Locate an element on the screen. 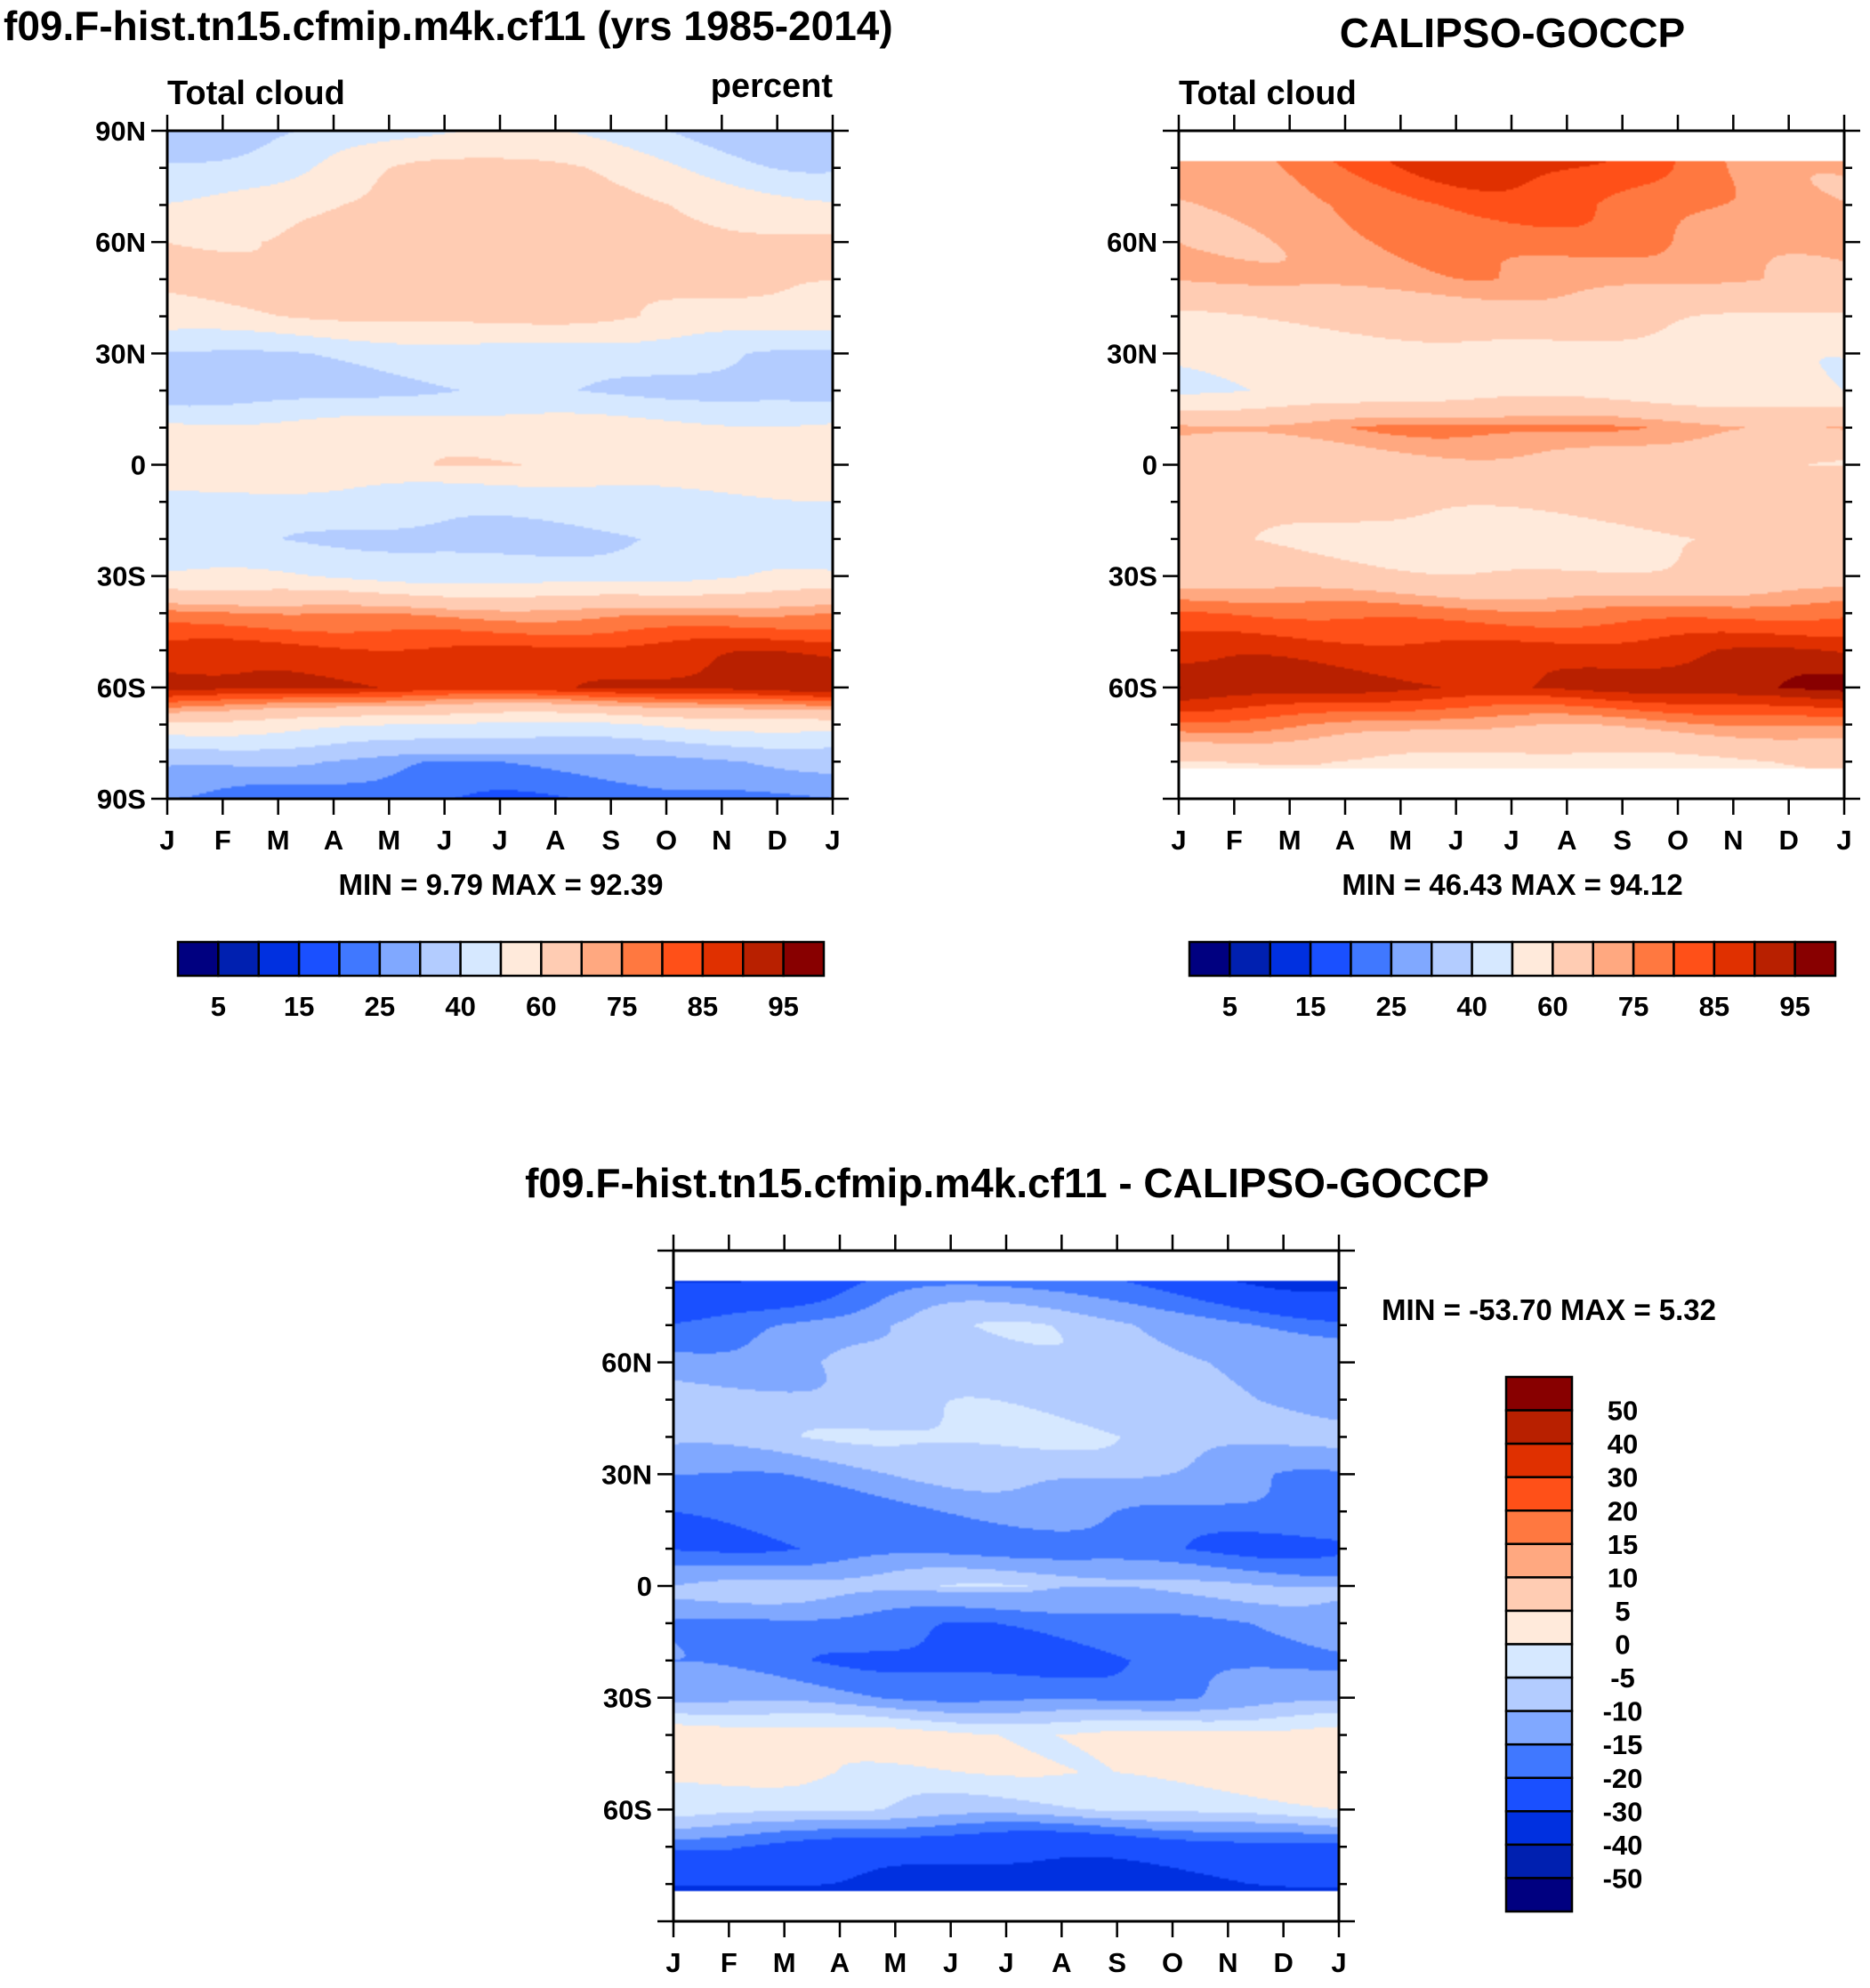  obs-min-max: MIN = 46.43 MAX = 94.12 is located at coordinates (1512, 884).